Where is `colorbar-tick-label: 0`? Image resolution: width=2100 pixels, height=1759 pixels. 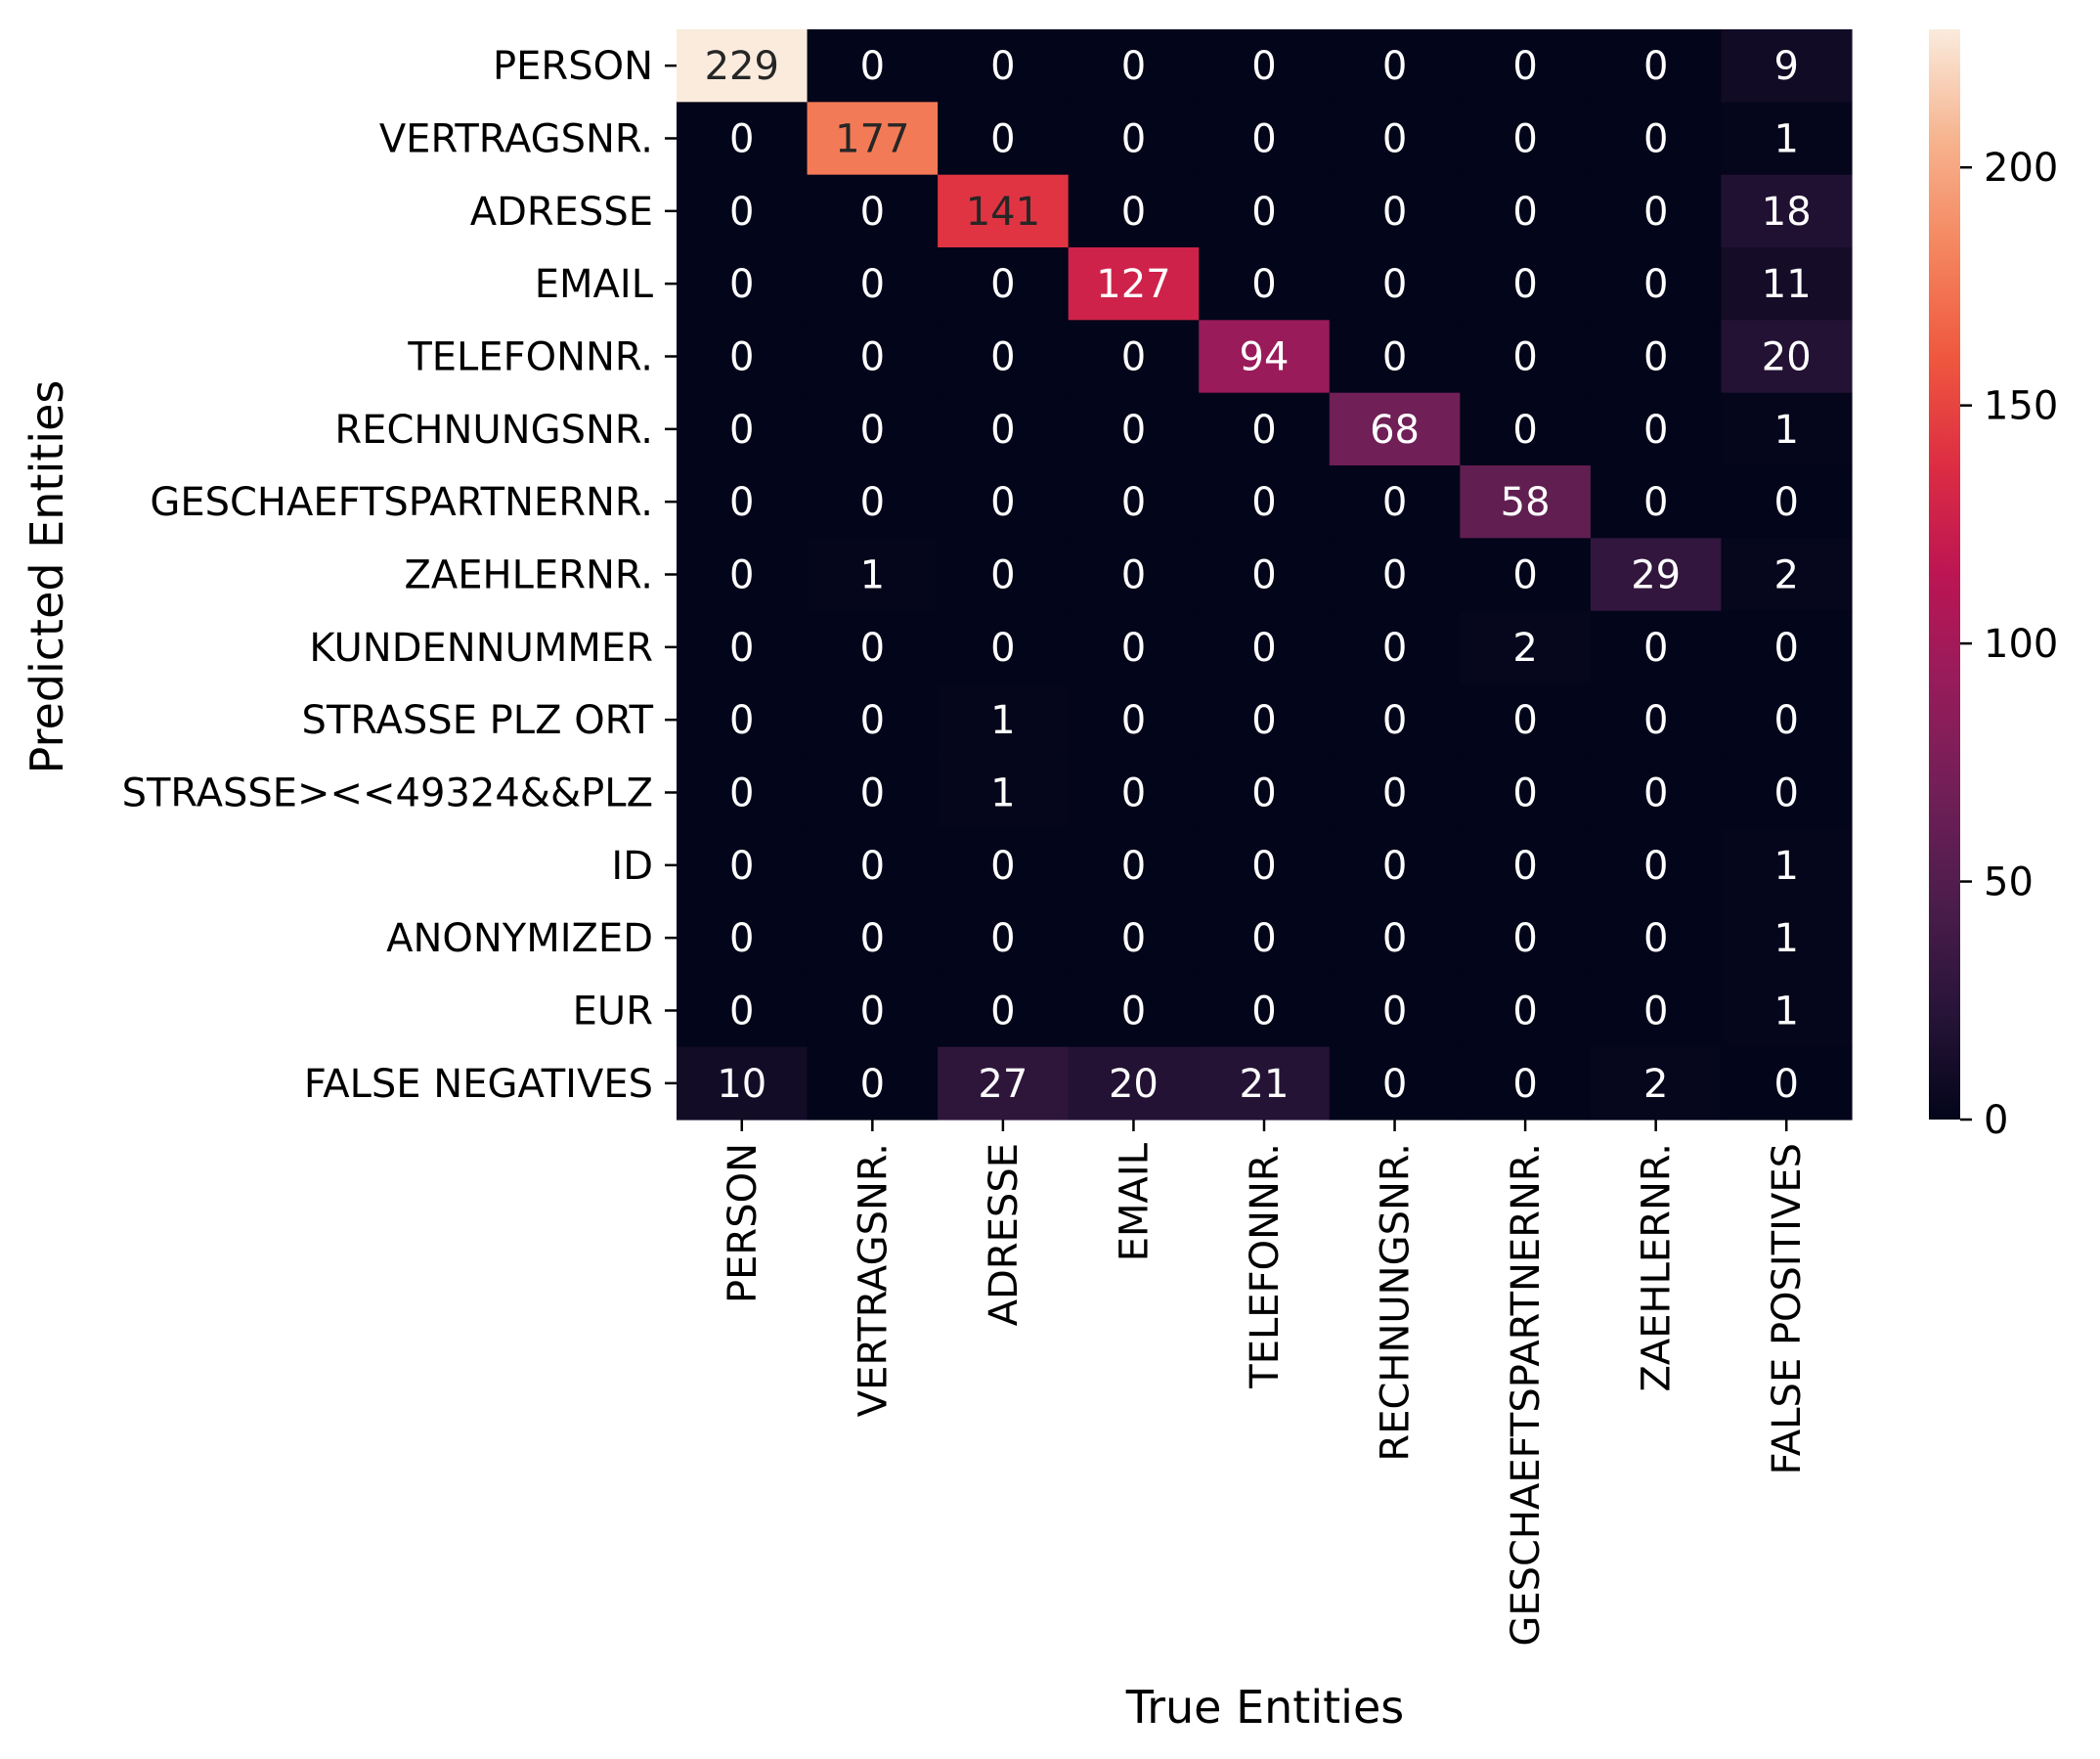 colorbar-tick-label: 0 is located at coordinates (1996, 1120).